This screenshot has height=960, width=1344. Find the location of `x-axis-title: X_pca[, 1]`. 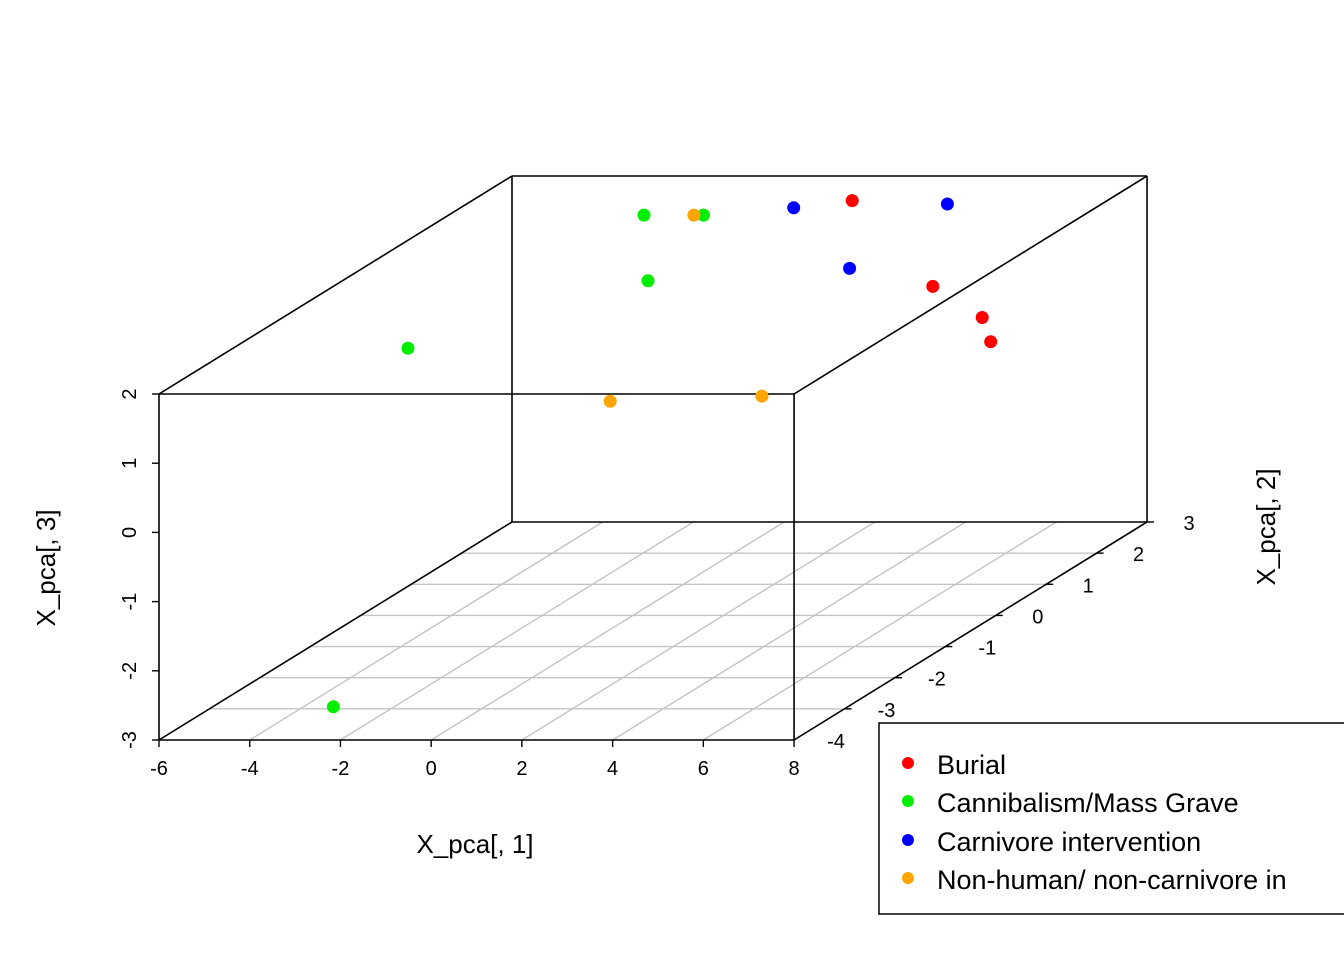

x-axis-title: X_pca[, 1] is located at coordinates (474, 844).